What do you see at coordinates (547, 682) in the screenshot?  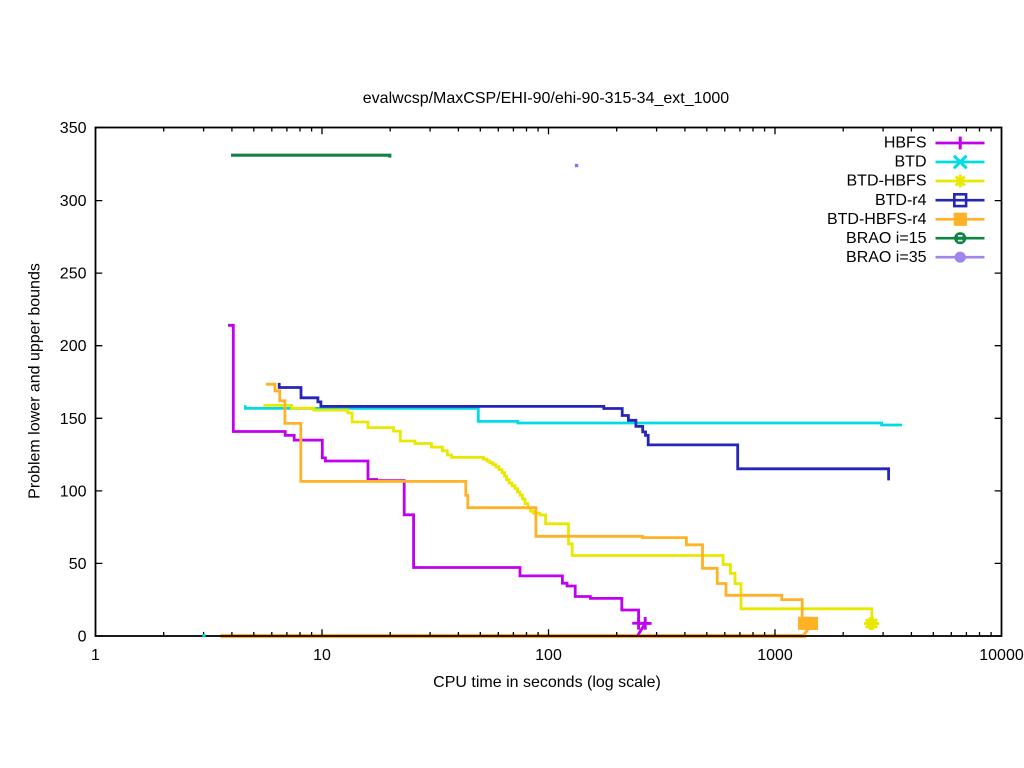 I see `svg-text:CPU time in seconds (log scale: CPU time in seconds (log scale)` at bounding box center [547, 682].